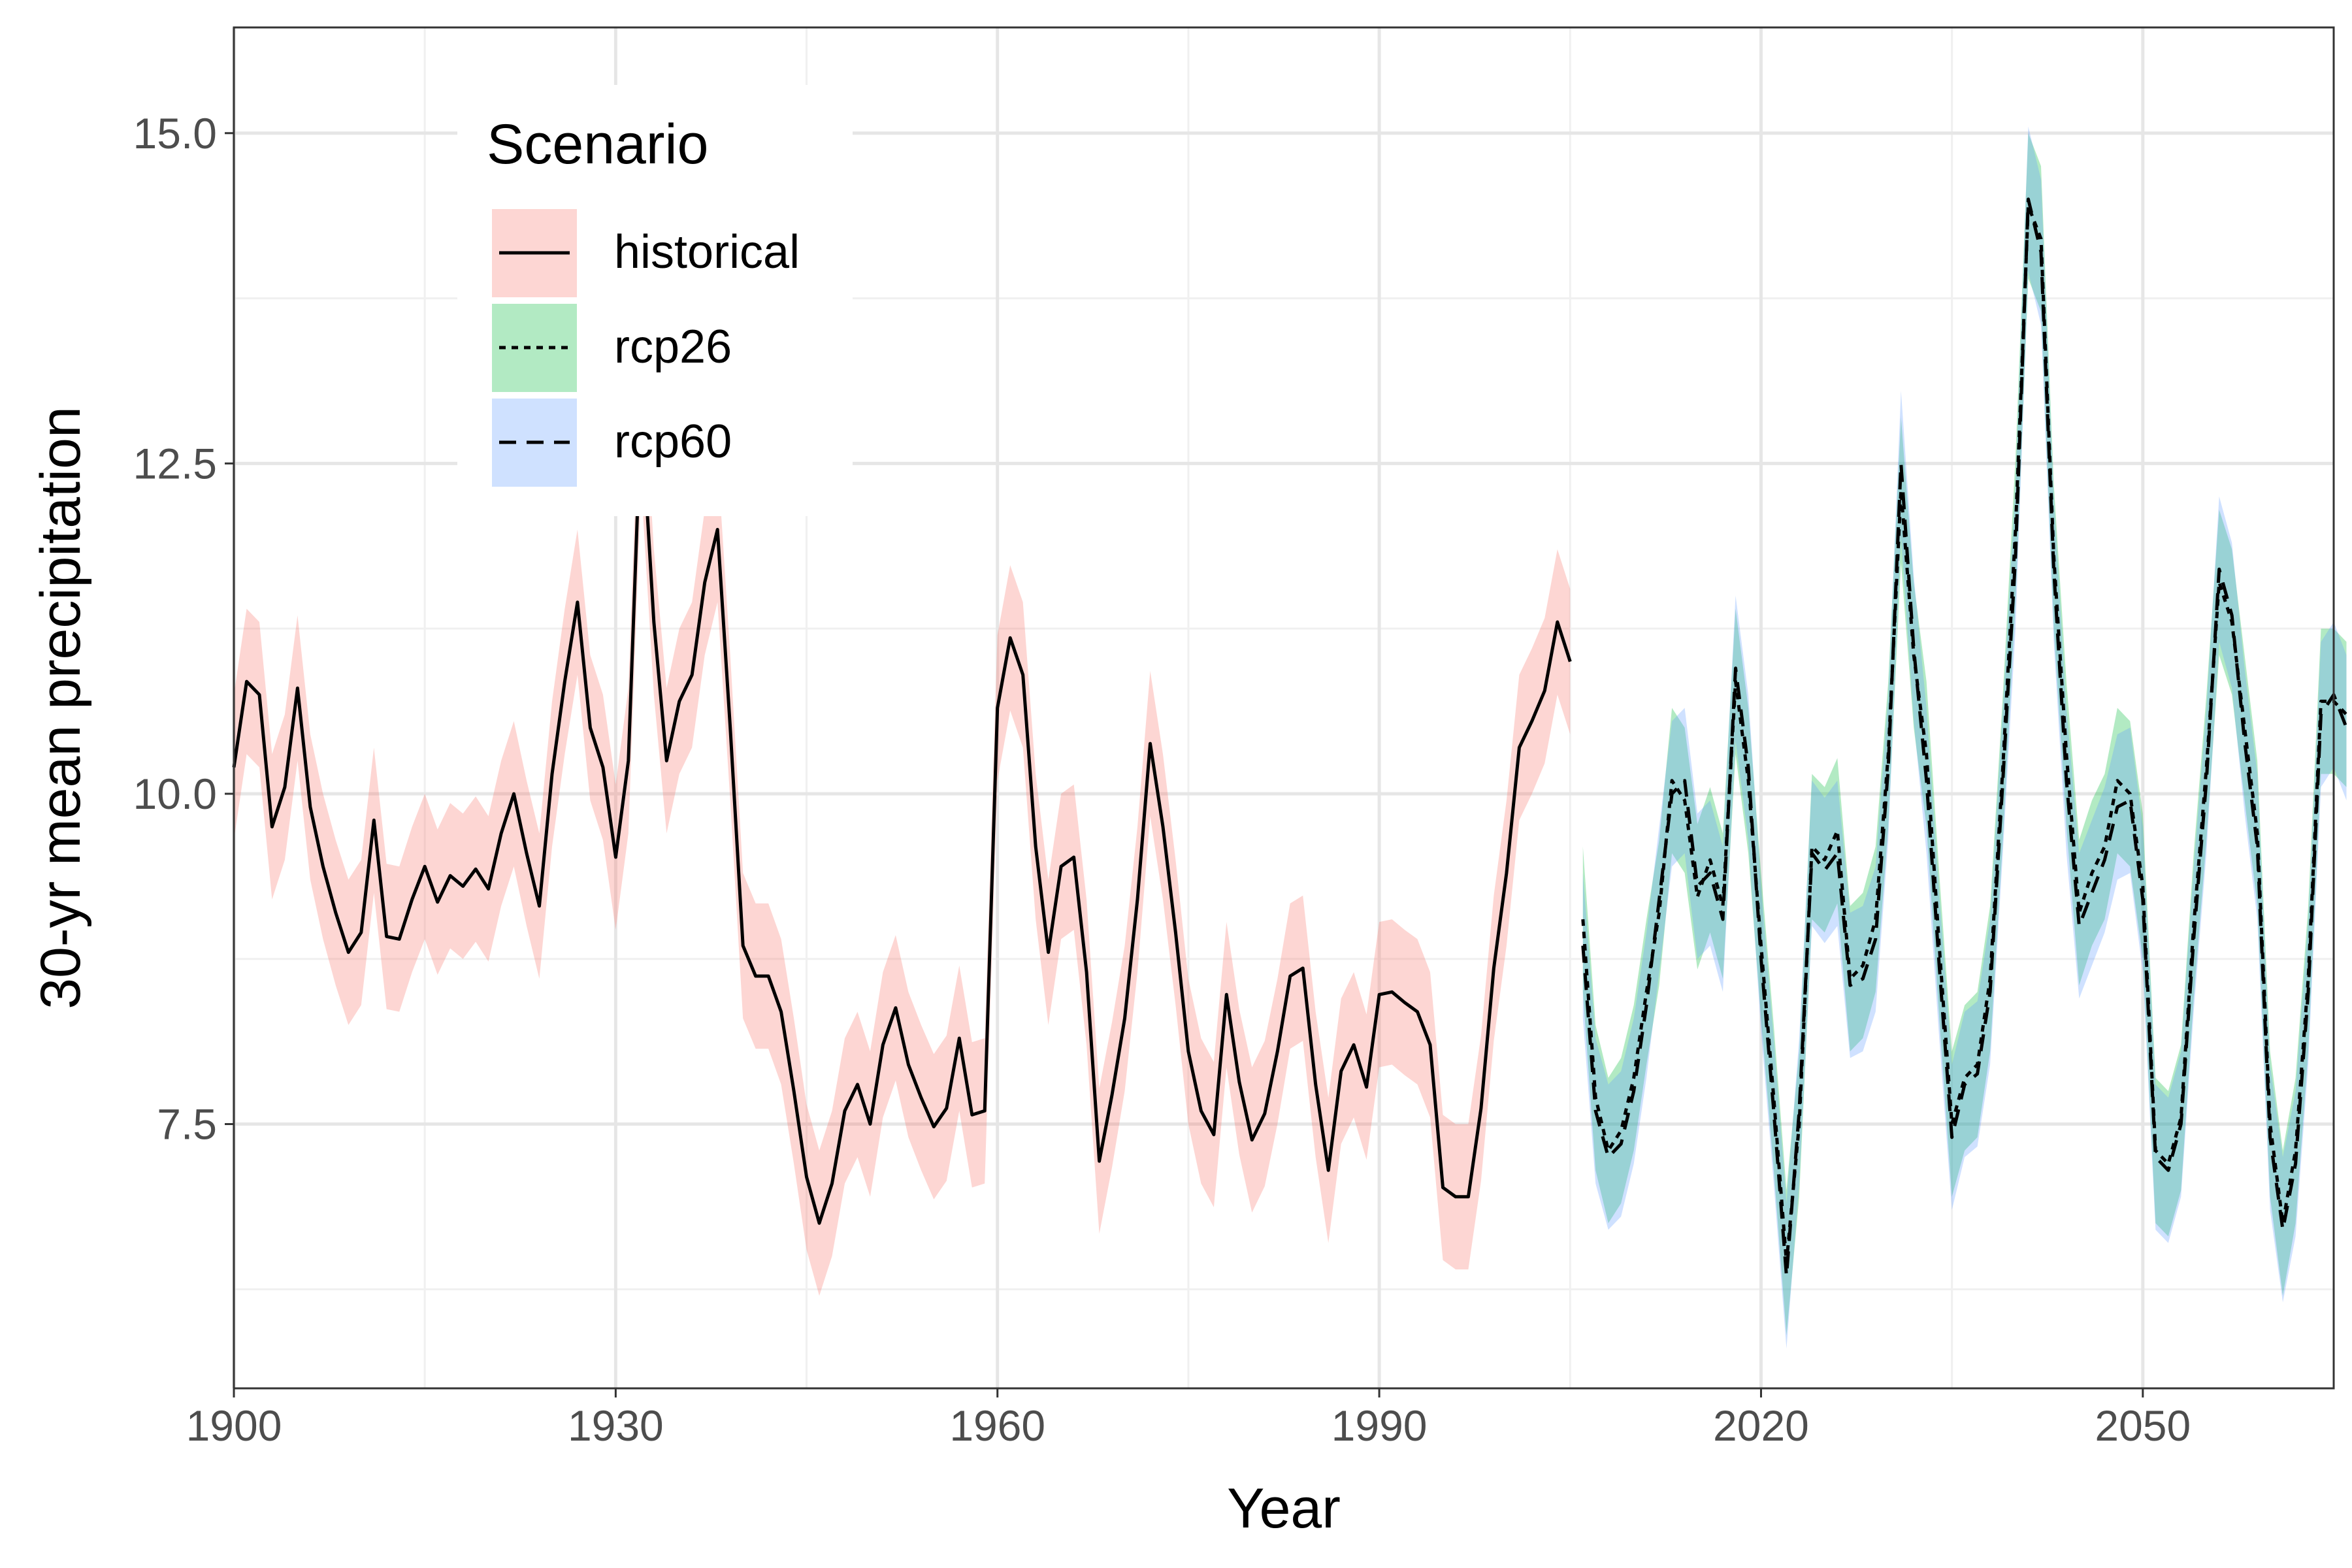 Image resolution: width=2352 pixels, height=1568 pixels. I want to click on legend: Scenario historical rcp26 rcp60, so click(655, 300).